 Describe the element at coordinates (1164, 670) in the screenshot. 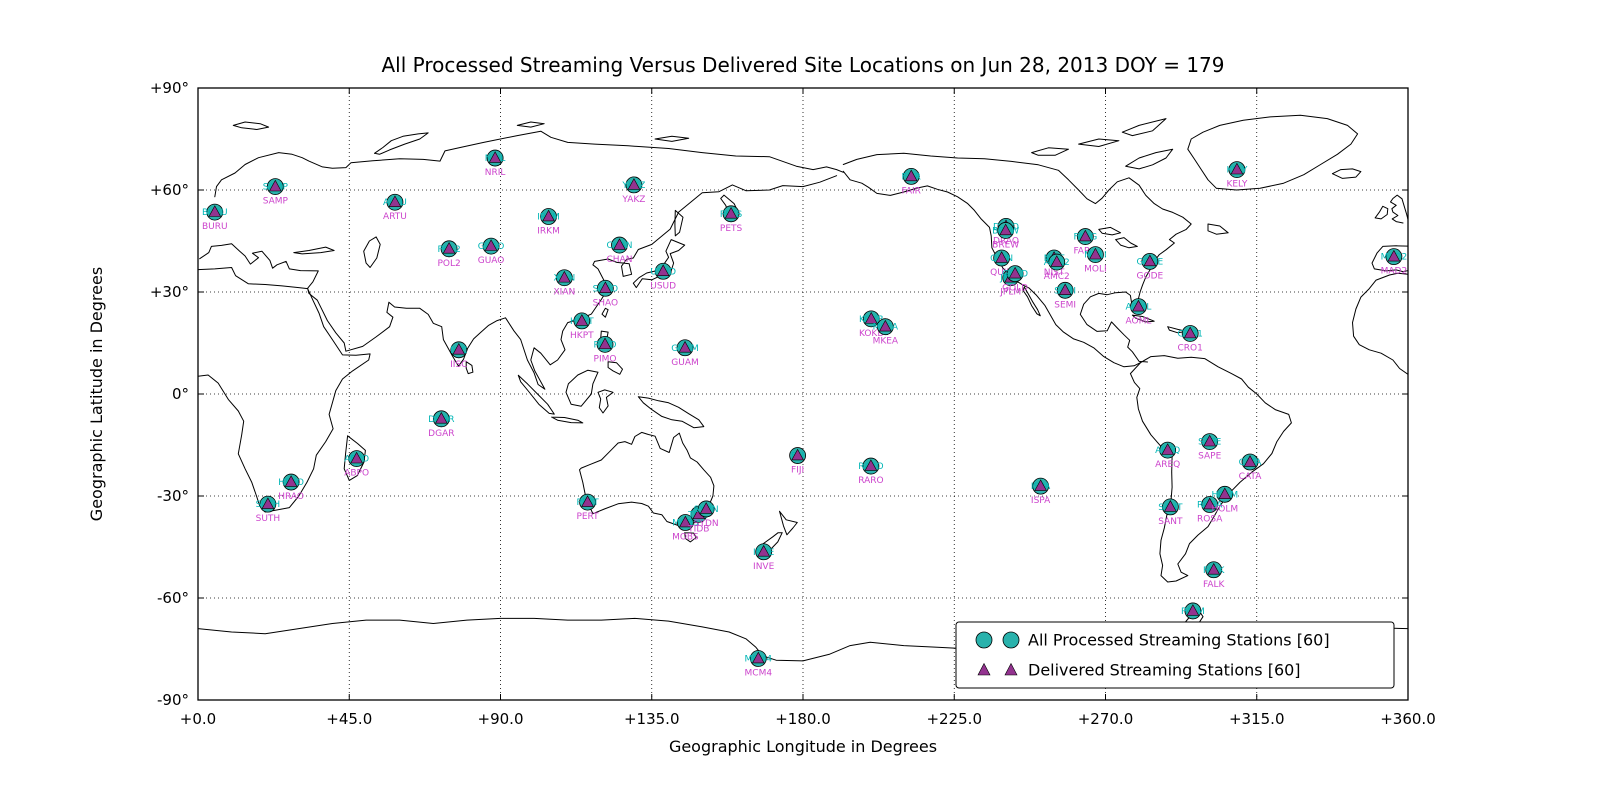

I see `legend-label: Delivered Streaming Stations [60]` at that location.